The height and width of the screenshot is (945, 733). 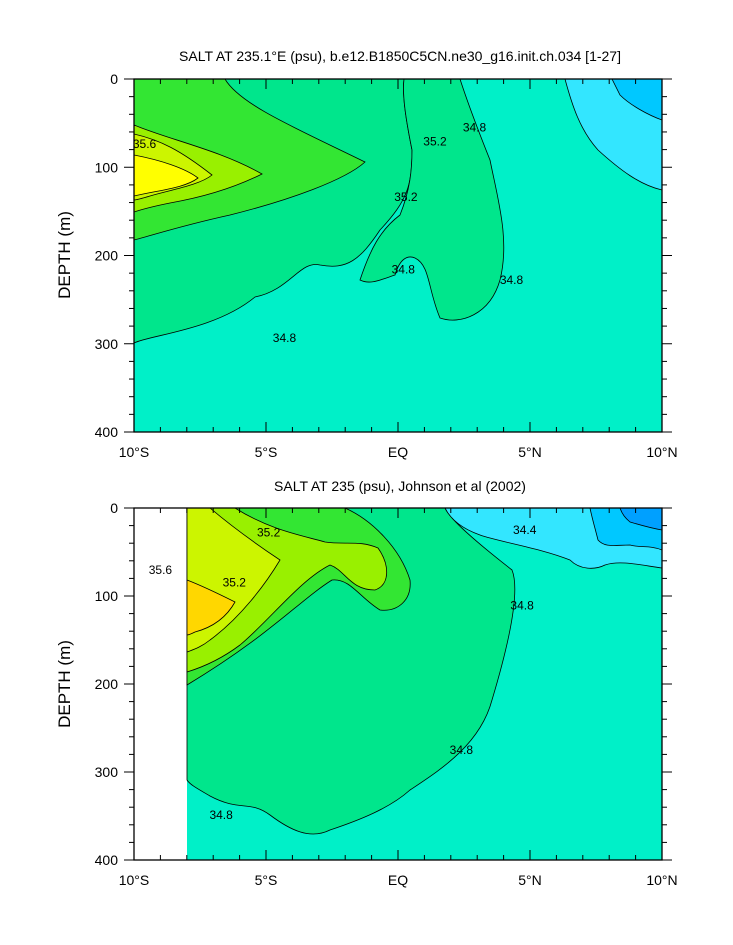 I want to click on bottom-y-axis-label: DEPTH (m), so click(x=64, y=684).